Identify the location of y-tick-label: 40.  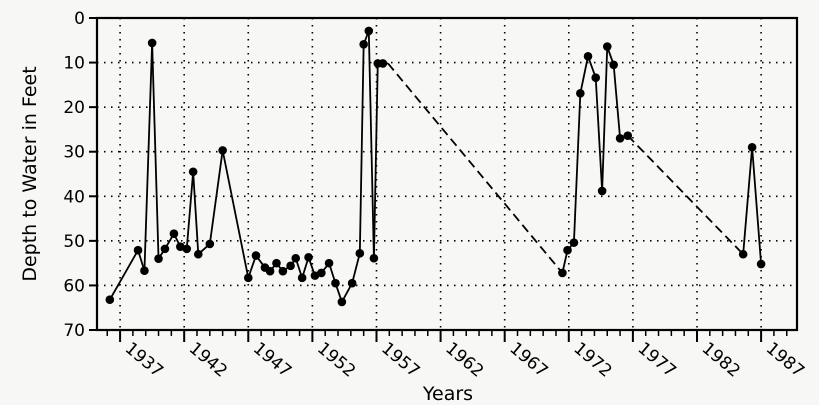
(74, 197).